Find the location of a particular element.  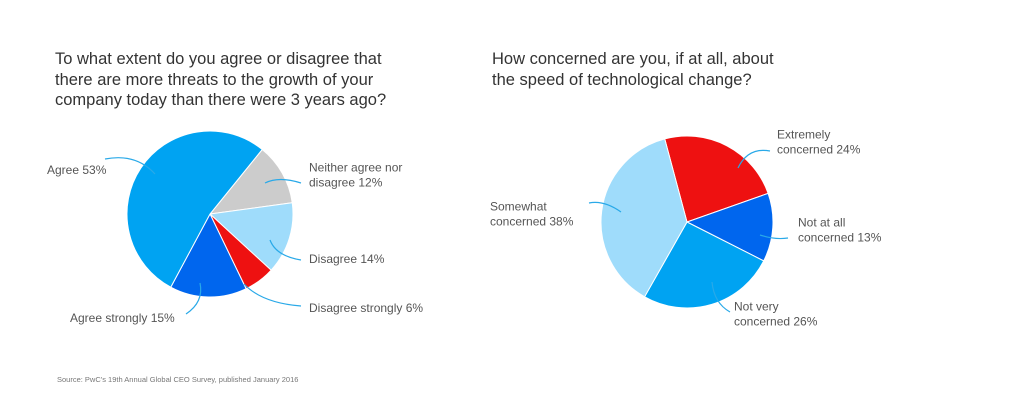

slice-label-line: Somewhat is located at coordinates (518, 207).